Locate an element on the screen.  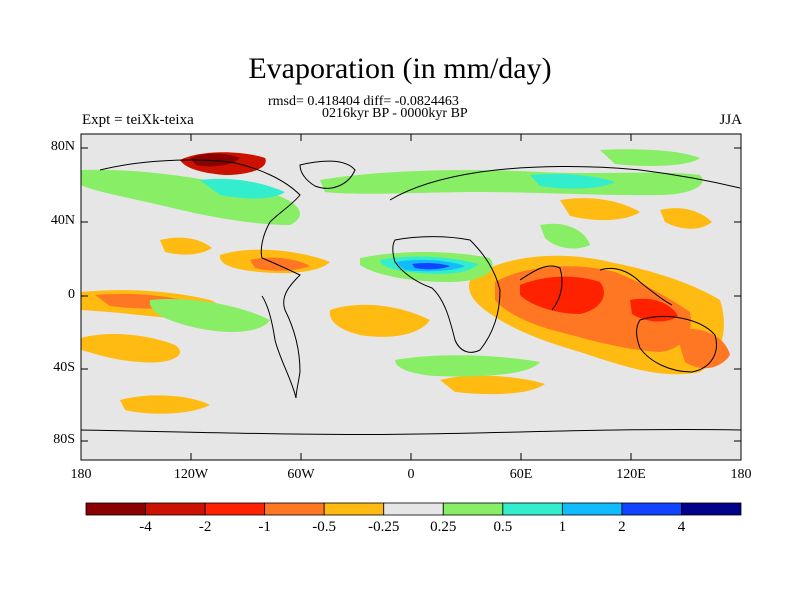
colorbar is located at coordinates (413, 509).